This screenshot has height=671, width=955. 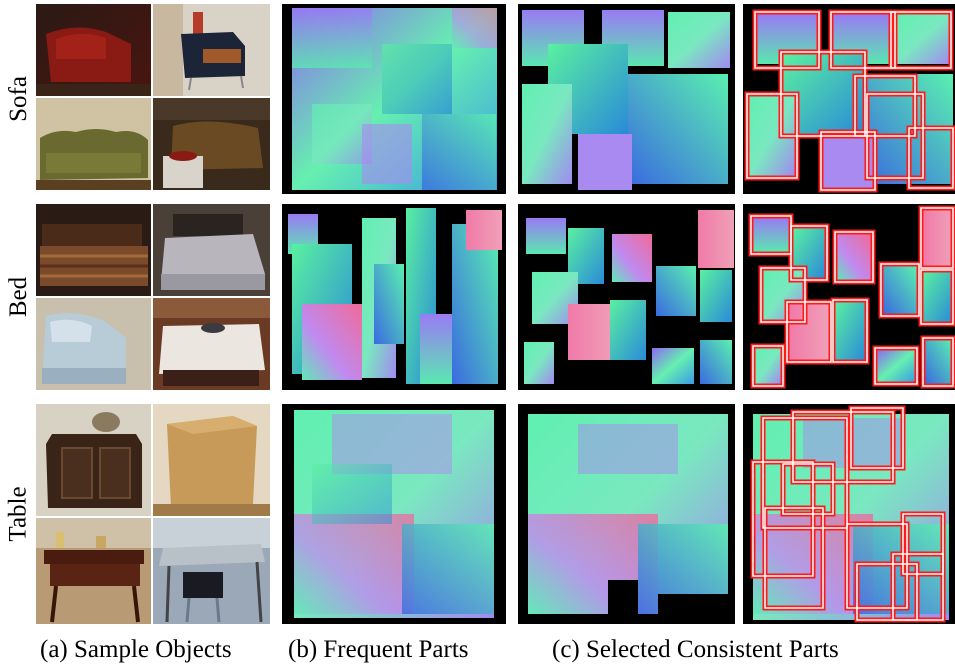 What do you see at coordinates (626, 297) in the screenshot?
I see `selected-parts-bed` at bounding box center [626, 297].